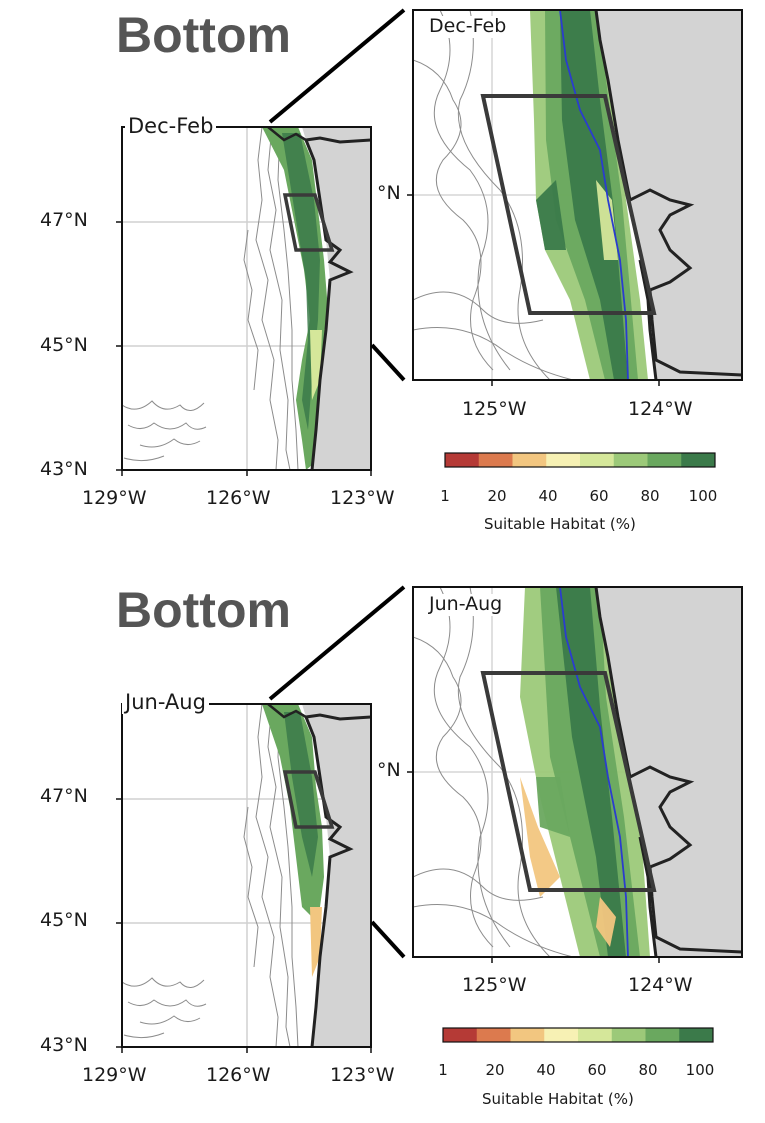 The height and width of the screenshot is (1123, 765). What do you see at coordinates (703, 496) in the screenshot?
I see `colorbar-tick-100-winter: 100` at bounding box center [703, 496].